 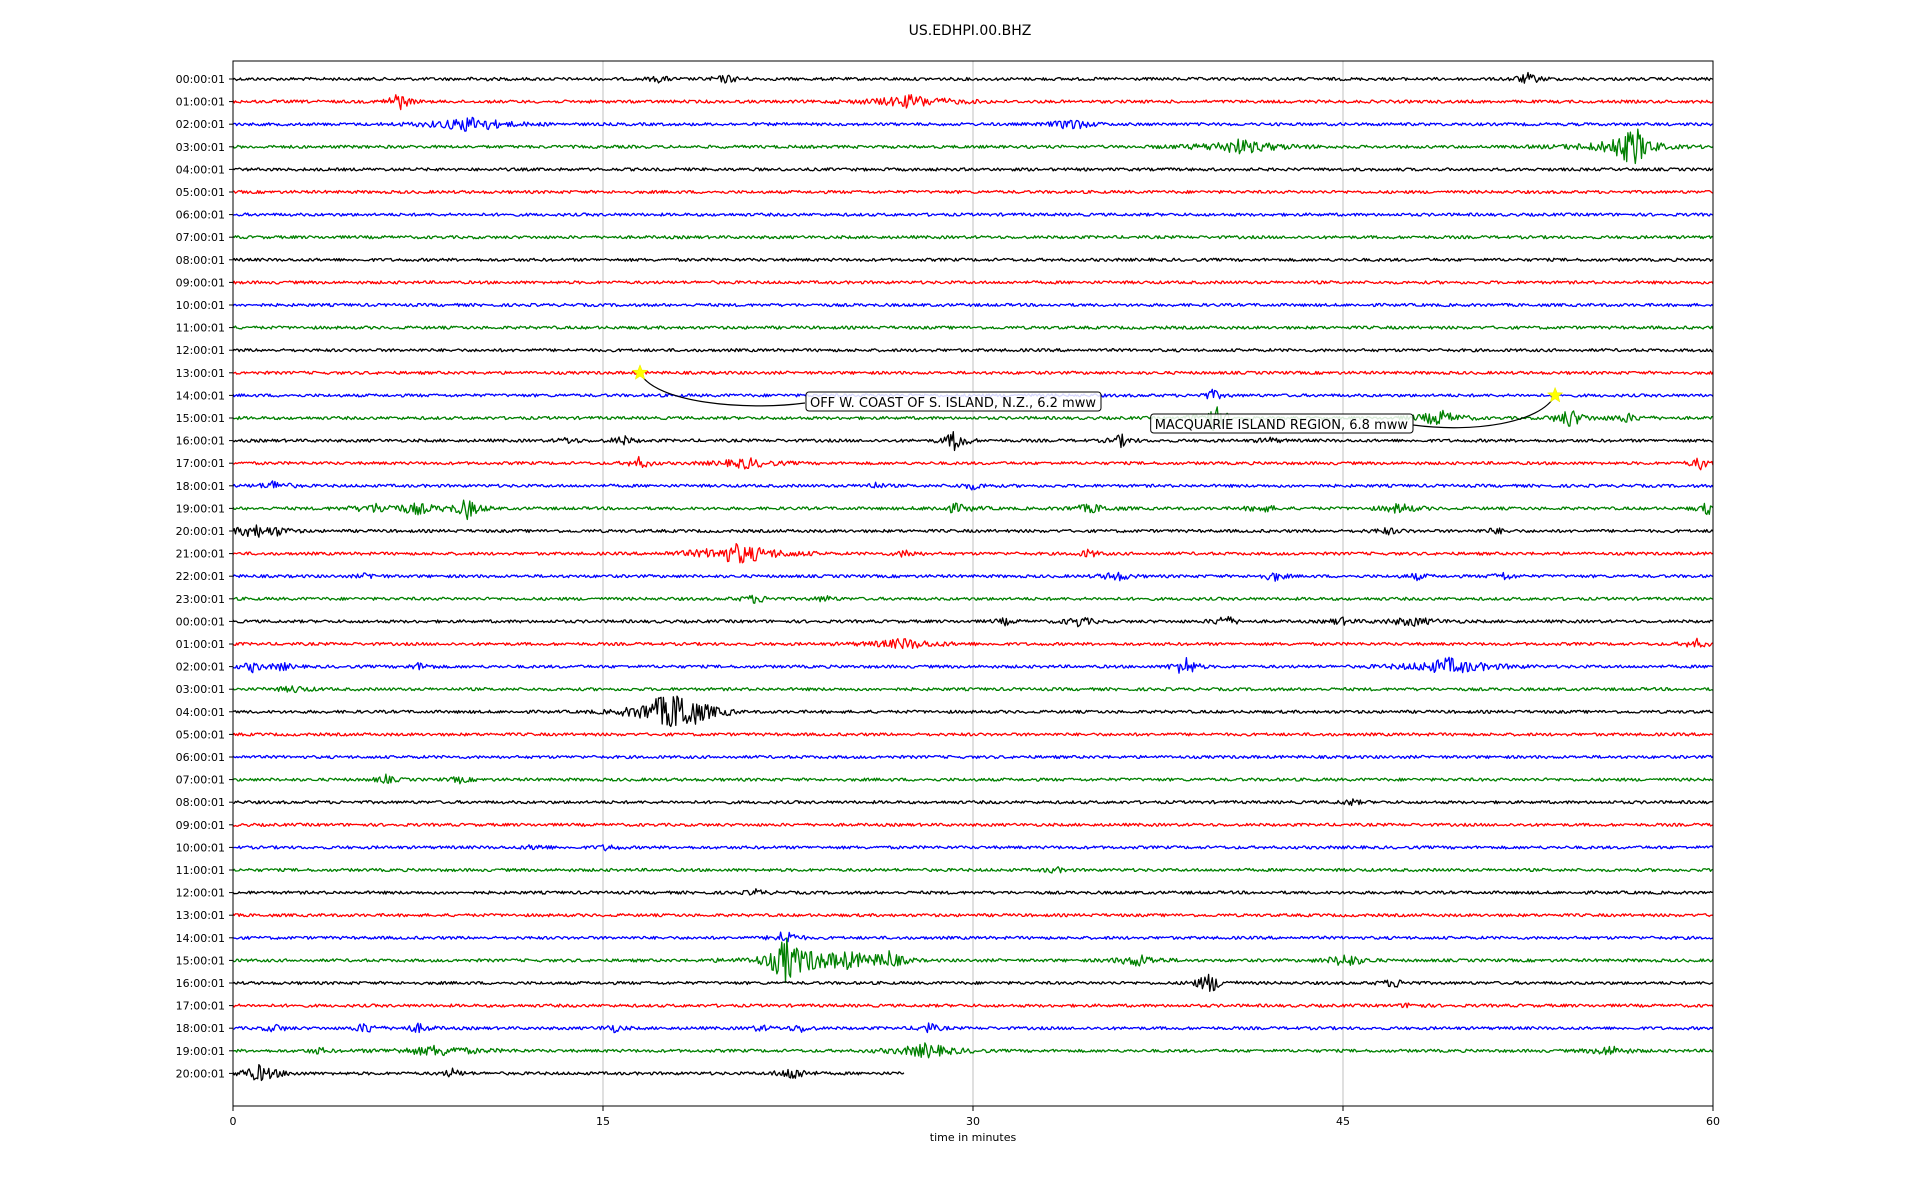 I want to click on y-tick-label-42: 18:00:01, so click(x=200, y=1028).